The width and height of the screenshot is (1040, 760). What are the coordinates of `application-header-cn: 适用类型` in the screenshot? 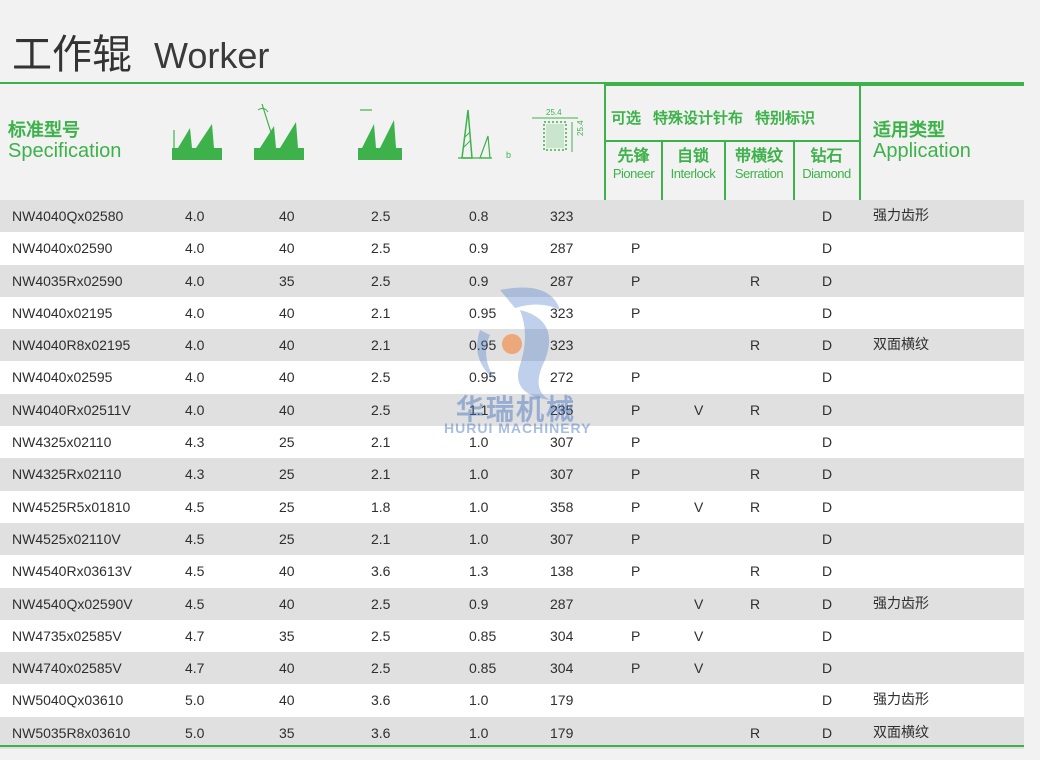 It's located at (909, 130).